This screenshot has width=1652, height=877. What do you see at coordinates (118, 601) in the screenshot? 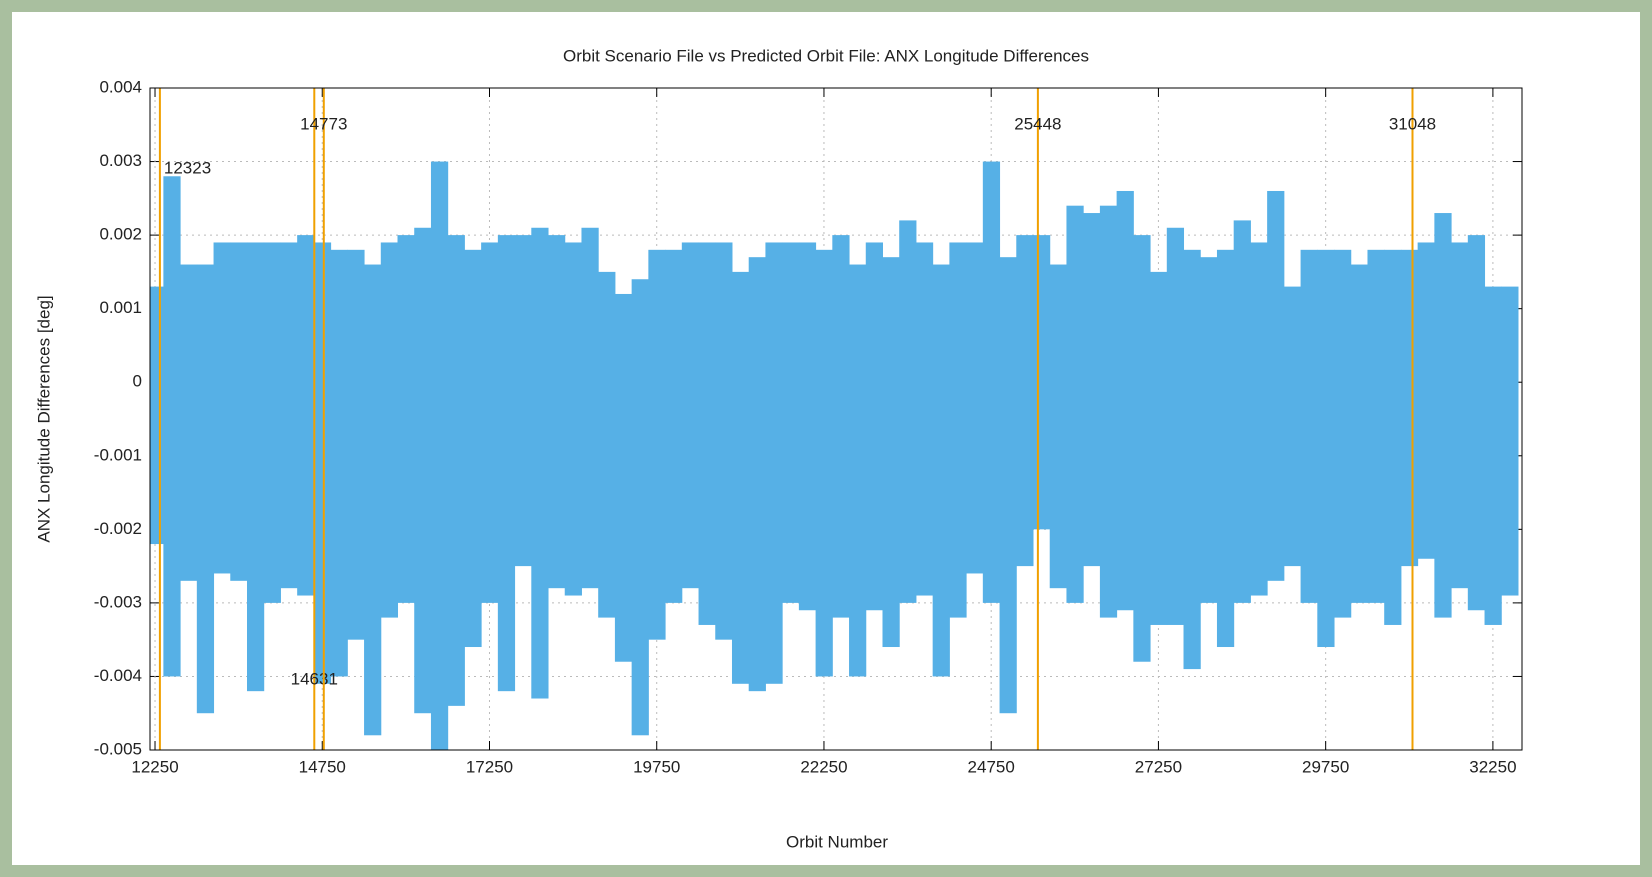
I see `y-tick-label: -0.003` at bounding box center [118, 601].